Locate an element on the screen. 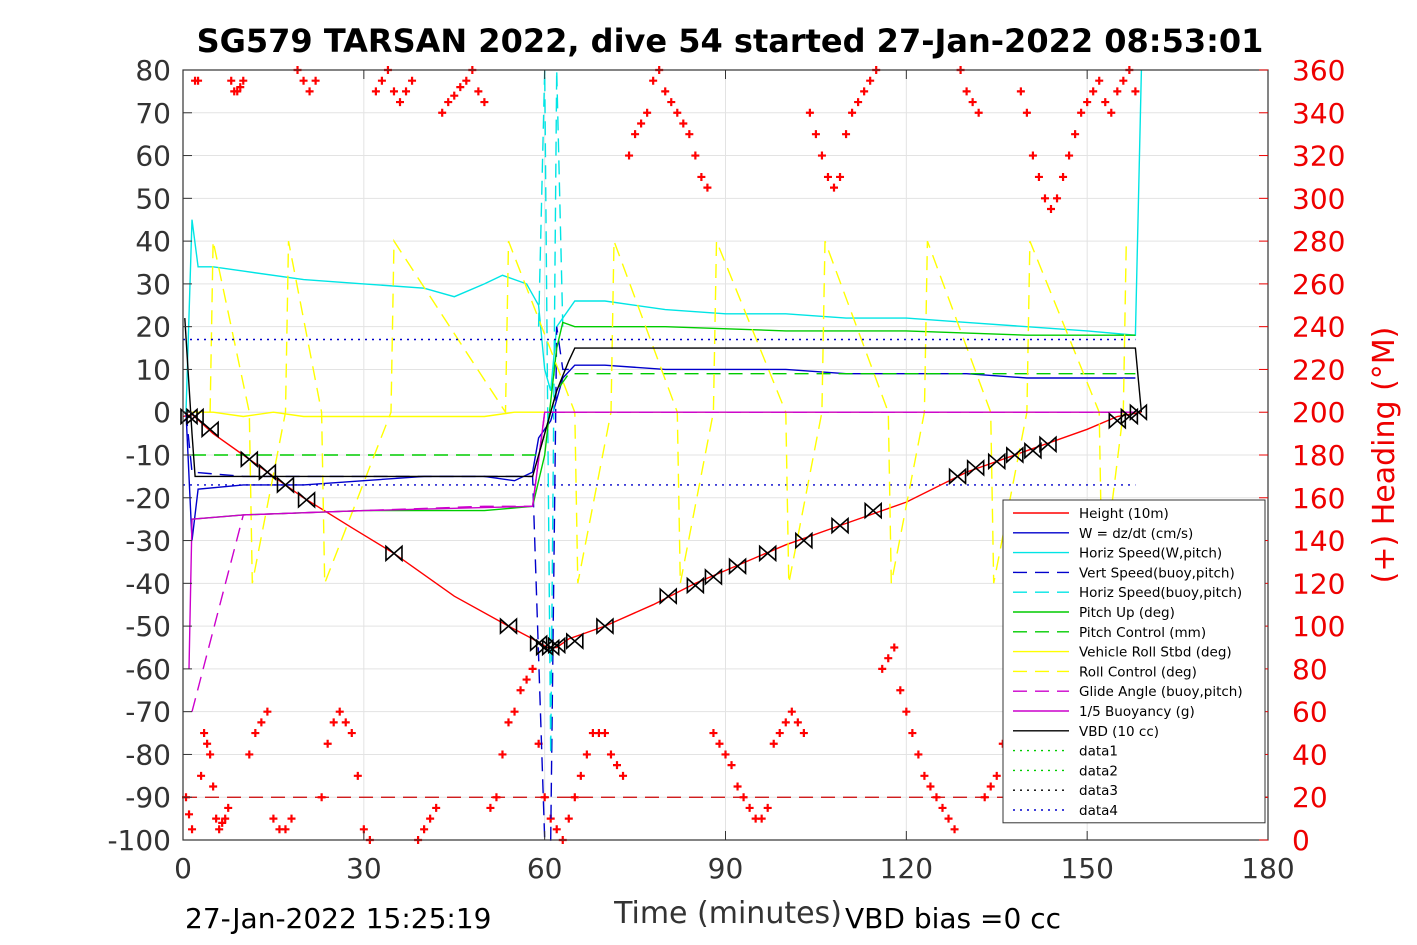 This screenshot has height=945, width=1417. footer-vbd-bias: VBD bias =0 cc is located at coordinates (953, 918).